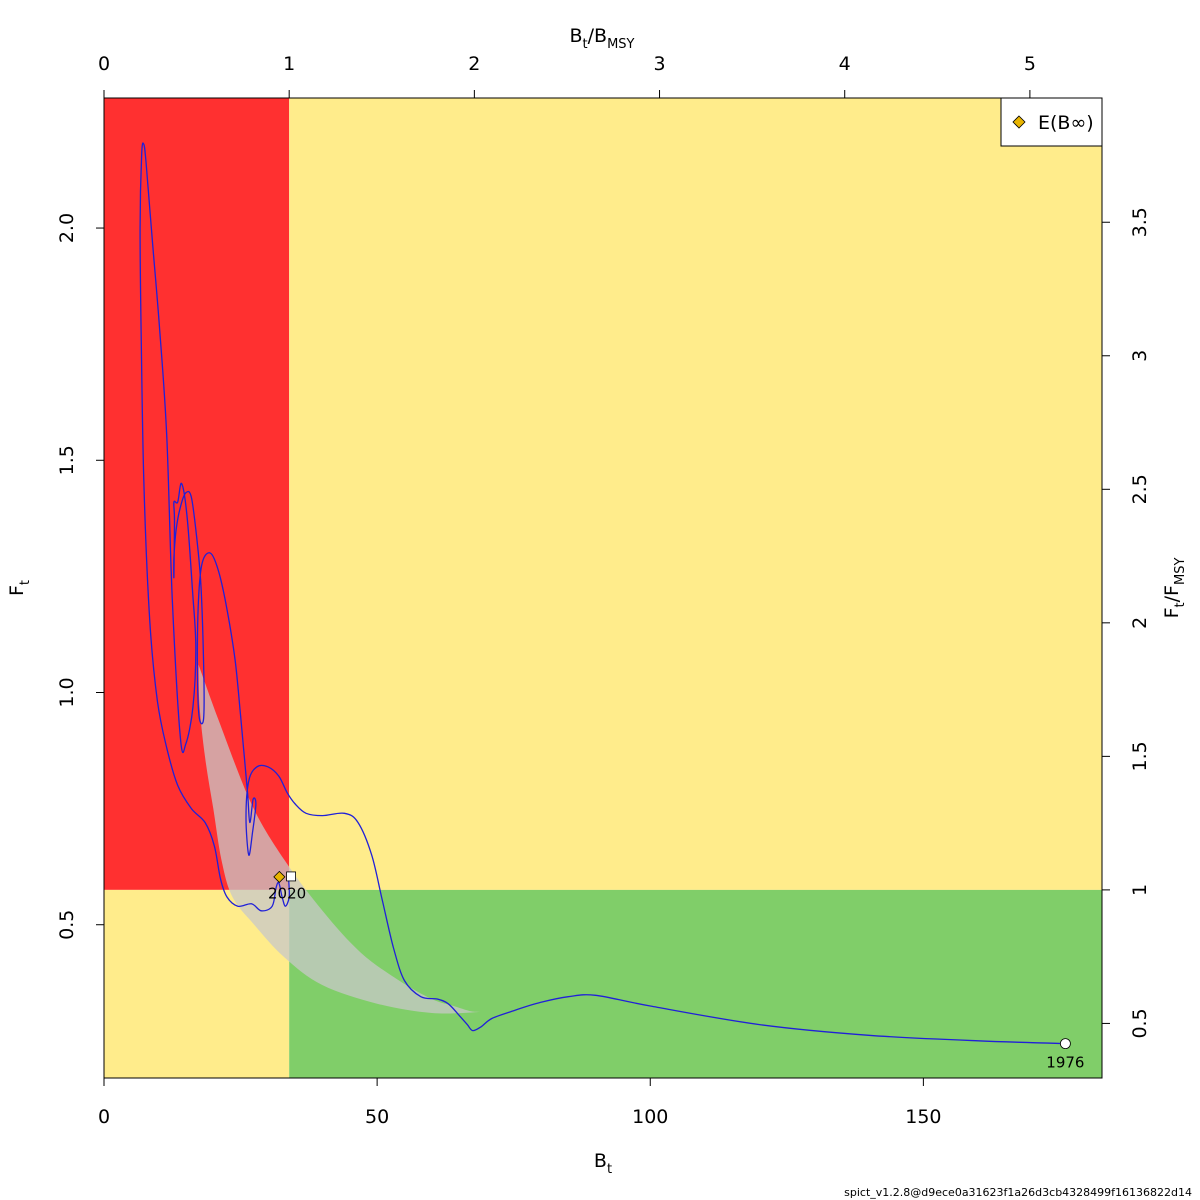 The height and width of the screenshot is (1200, 1200). Describe the element at coordinates (1140, 489) in the screenshot. I see `right-tick-label: 2.5` at that location.